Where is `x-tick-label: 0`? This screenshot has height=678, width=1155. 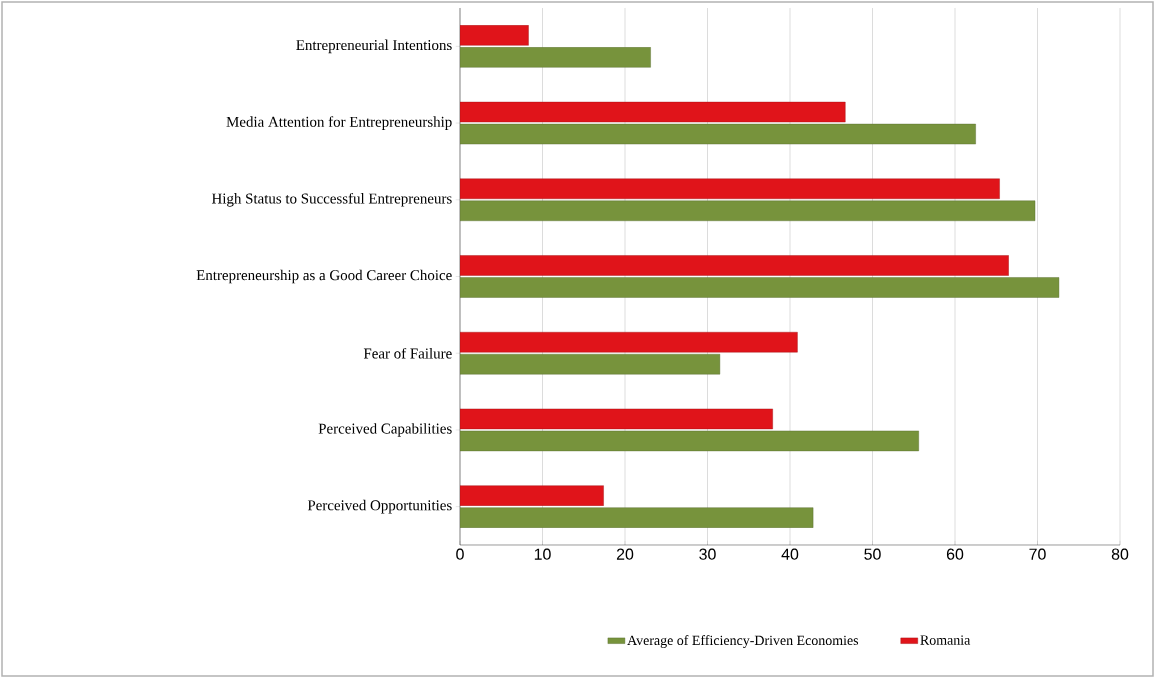 x-tick-label: 0 is located at coordinates (460, 554).